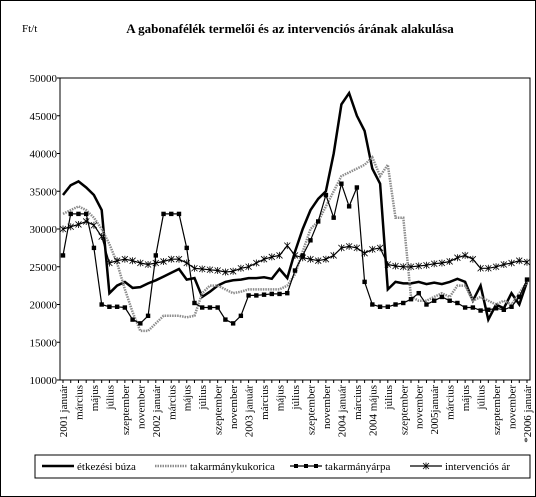 The width and height of the screenshot is (536, 497). Describe the element at coordinates (44, 306) in the screenshot. I see `y-tick-label: 20000` at that location.